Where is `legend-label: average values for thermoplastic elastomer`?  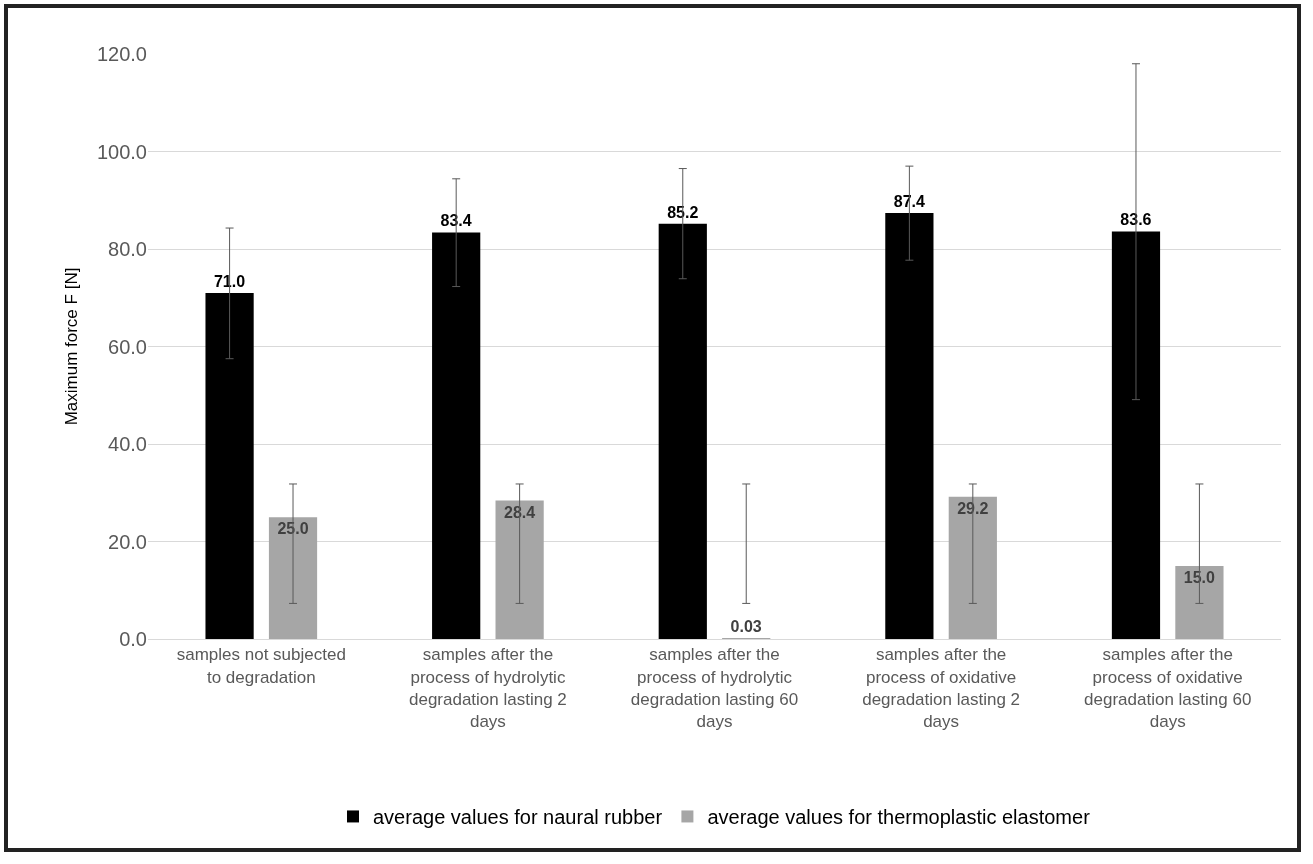
legend-label: average values for thermoplastic elastomer is located at coordinates (899, 817).